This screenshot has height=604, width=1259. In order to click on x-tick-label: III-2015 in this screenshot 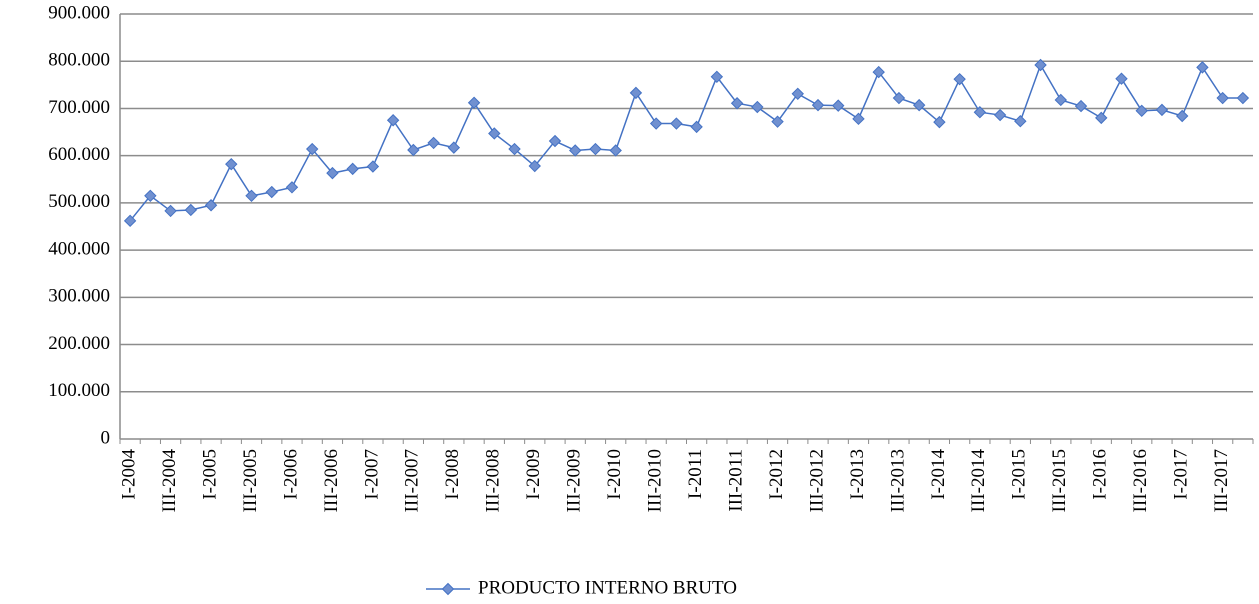, I will do `click(1059, 480)`.